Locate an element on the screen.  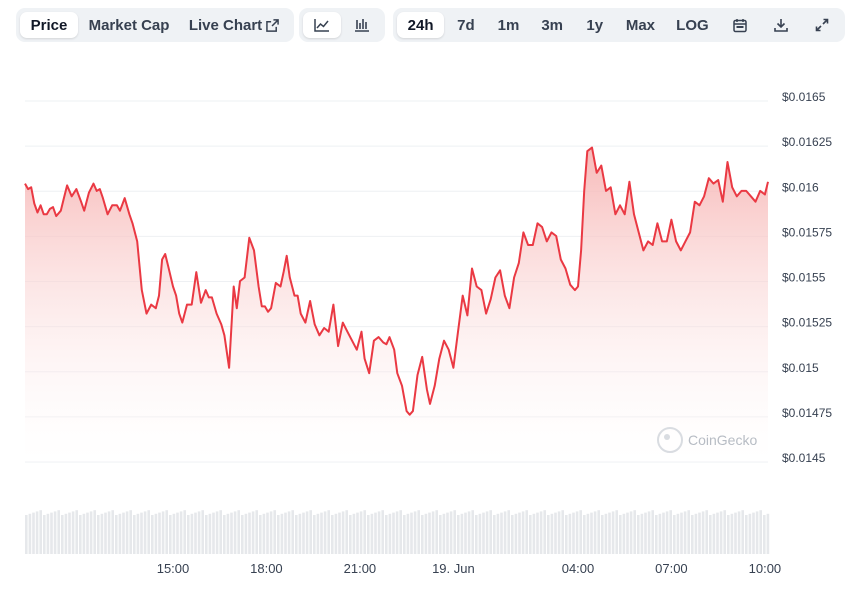
range-1y-button: 1y is located at coordinates (595, 25).